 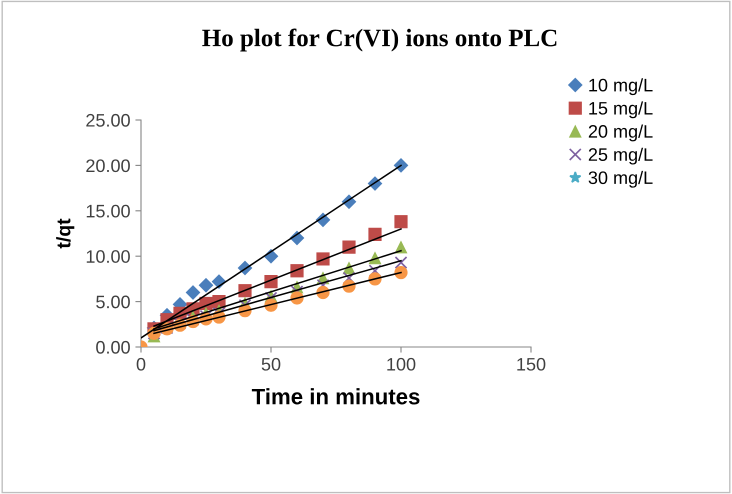 What do you see at coordinates (108, 211) in the screenshot?
I see `y-tick-label: 15.00` at bounding box center [108, 211].